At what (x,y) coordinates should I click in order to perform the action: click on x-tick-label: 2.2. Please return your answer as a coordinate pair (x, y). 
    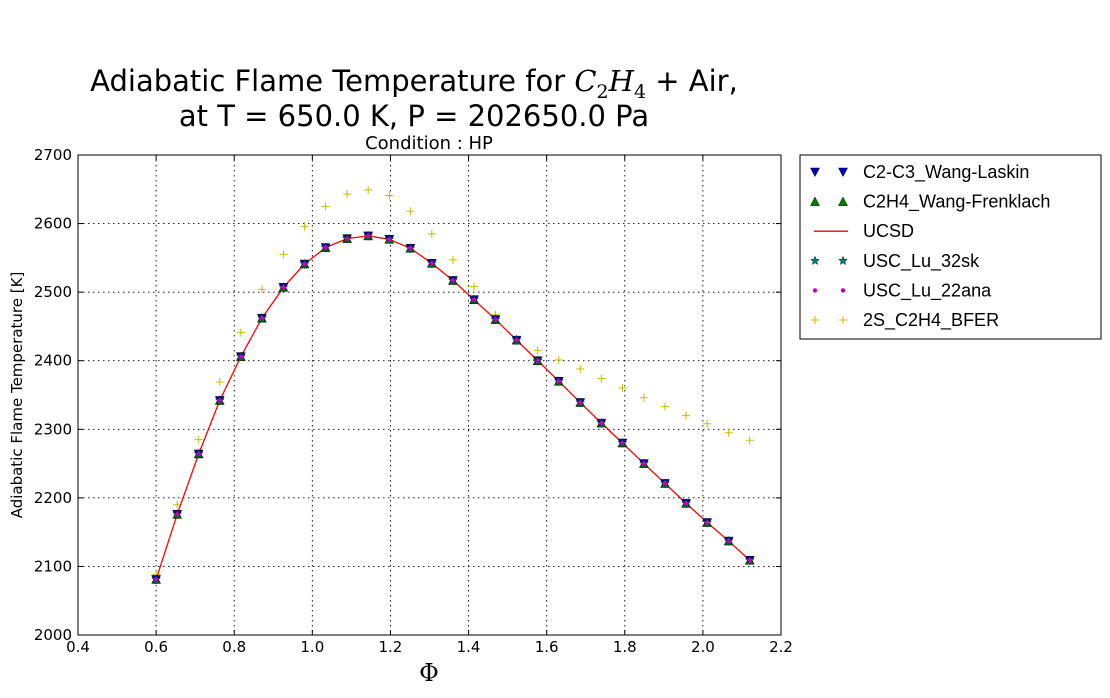
    Looking at the image, I should click on (781, 647).